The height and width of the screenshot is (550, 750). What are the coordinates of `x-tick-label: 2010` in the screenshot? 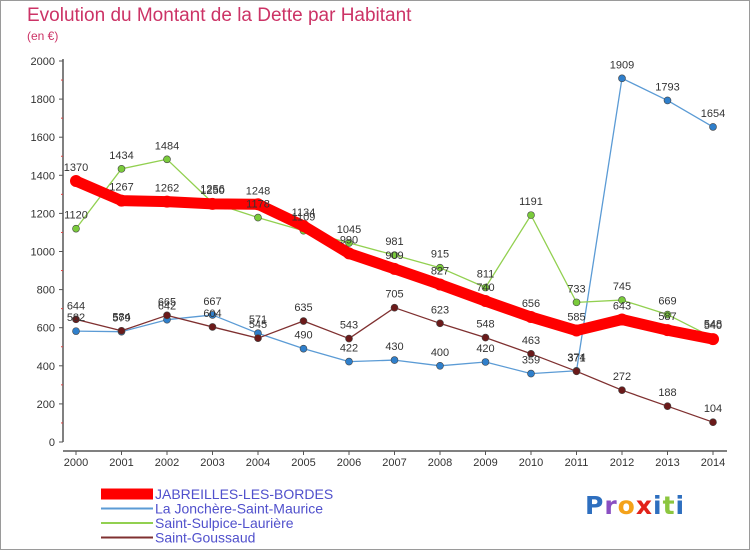 It's located at (531, 463).